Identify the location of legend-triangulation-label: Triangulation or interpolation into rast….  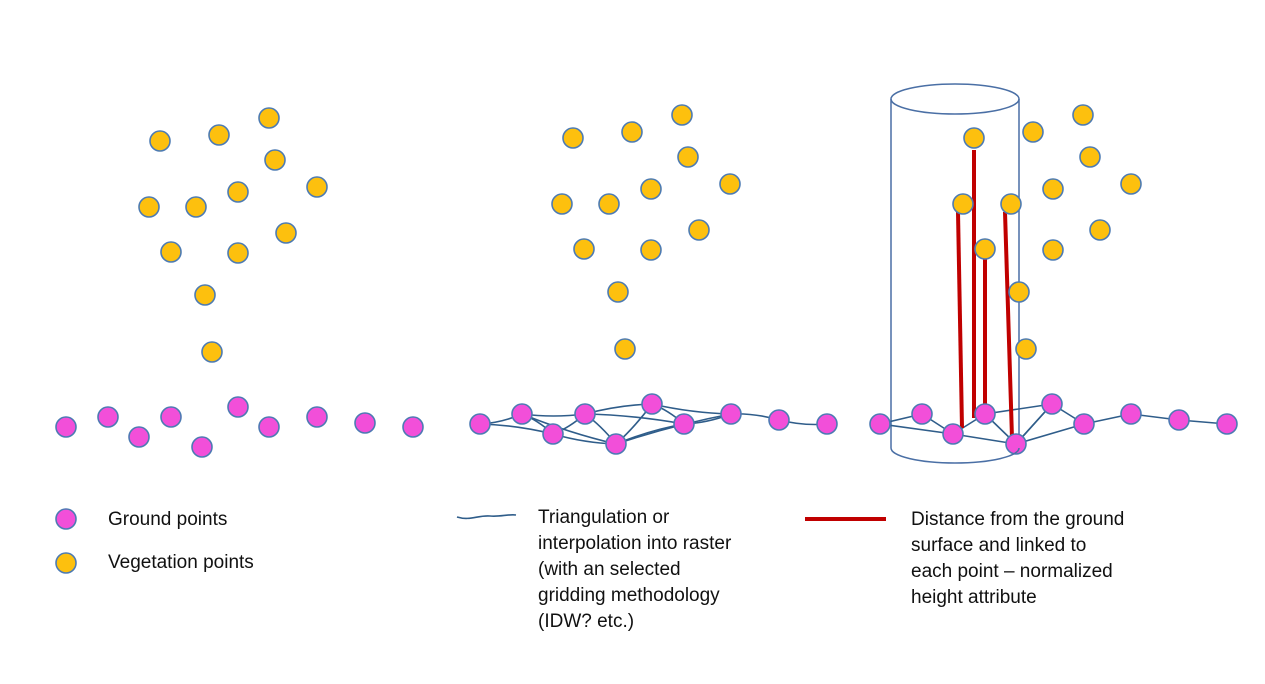
(635, 569).